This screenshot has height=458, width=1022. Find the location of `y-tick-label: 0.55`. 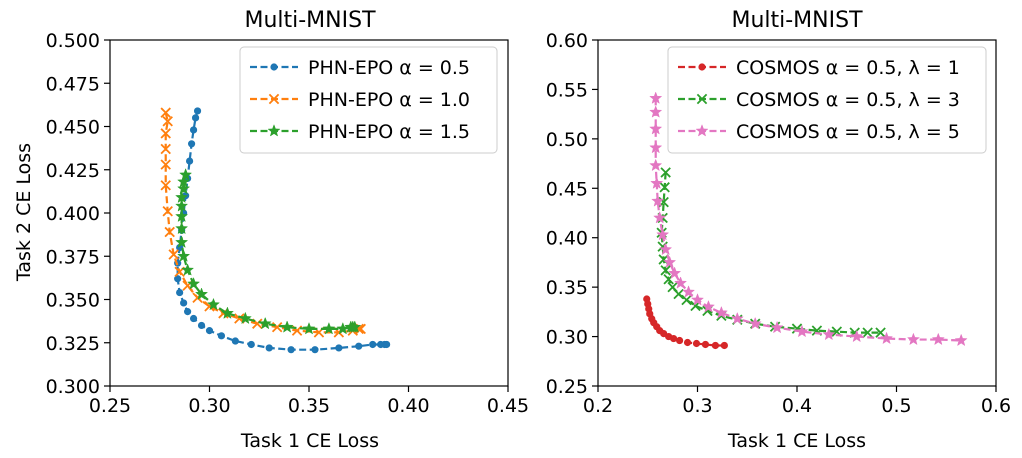

y-tick-label: 0.55 is located at coordinates (567, 90).